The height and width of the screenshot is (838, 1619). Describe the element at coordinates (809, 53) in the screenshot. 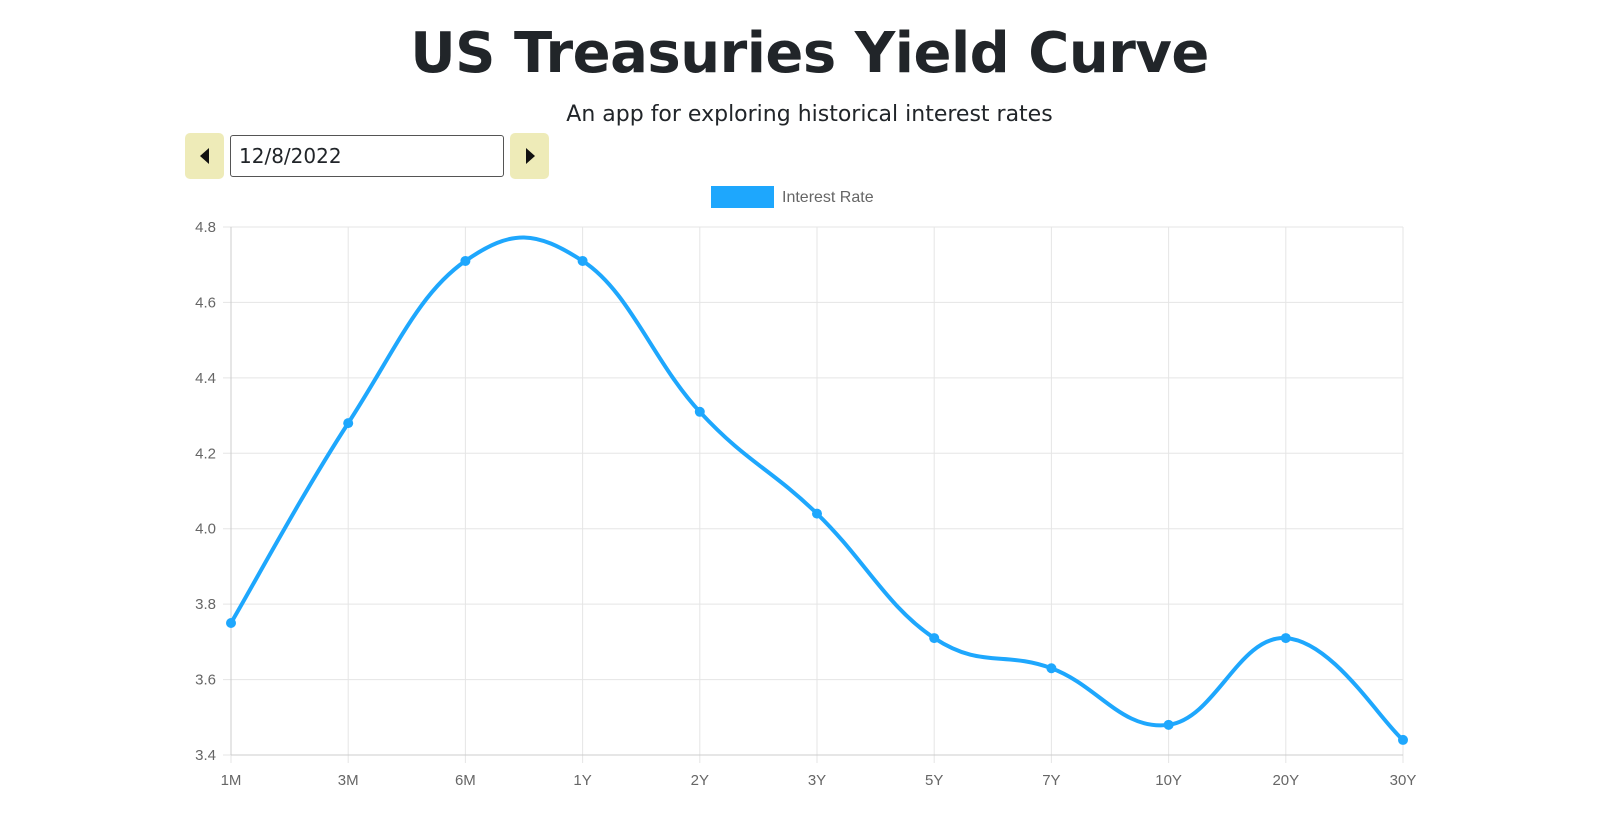

I see `page-title: US Treasuries Yield Curve` at that location.